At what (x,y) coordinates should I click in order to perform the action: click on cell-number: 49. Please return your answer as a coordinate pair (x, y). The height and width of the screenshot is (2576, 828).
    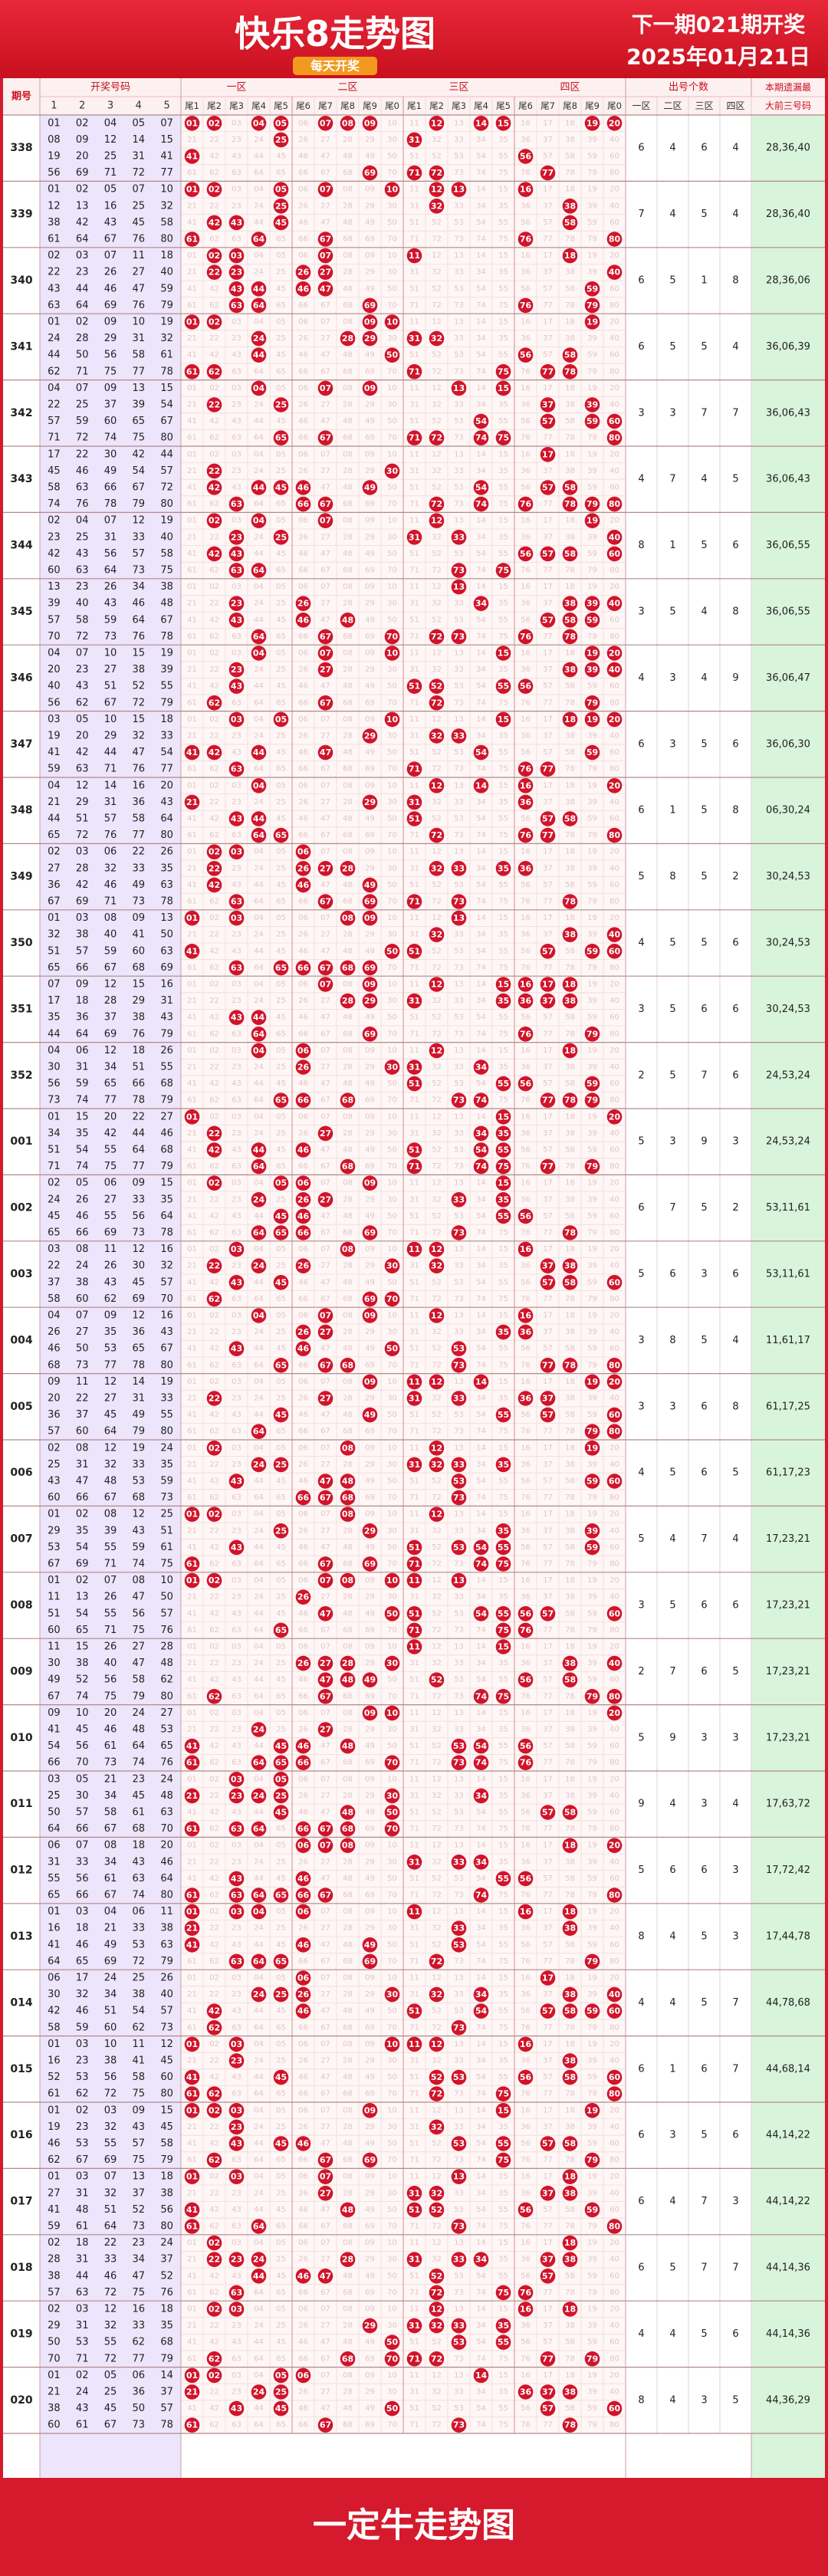
    Looking at the image, I should click on (370, 223).